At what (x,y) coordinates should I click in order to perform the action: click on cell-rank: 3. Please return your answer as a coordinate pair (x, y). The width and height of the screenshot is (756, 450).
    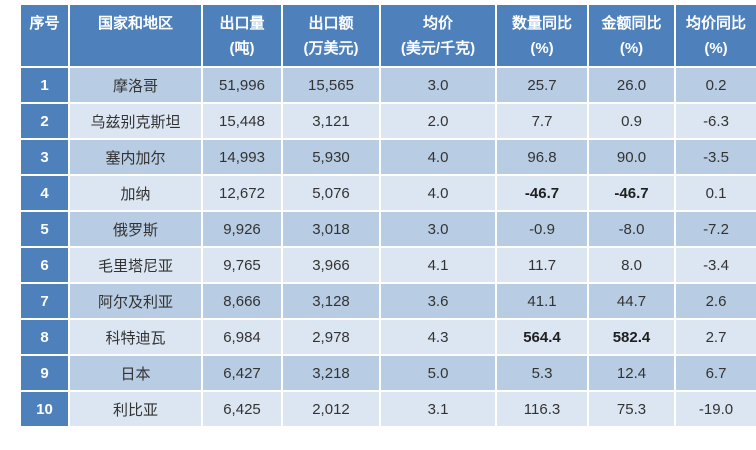
    Looking at the image, I should click on (44, 157).